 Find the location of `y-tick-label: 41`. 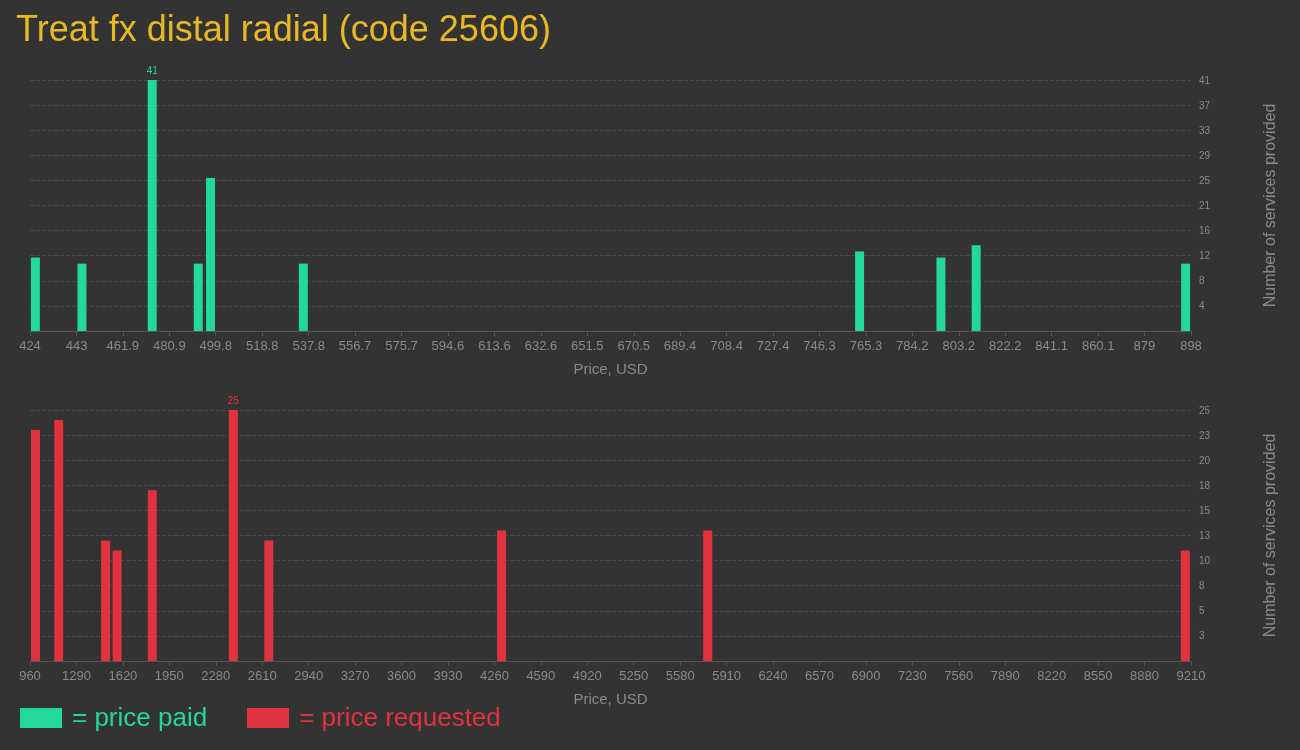

y-tick-label: 41 is located at coordinates (1205, 80).